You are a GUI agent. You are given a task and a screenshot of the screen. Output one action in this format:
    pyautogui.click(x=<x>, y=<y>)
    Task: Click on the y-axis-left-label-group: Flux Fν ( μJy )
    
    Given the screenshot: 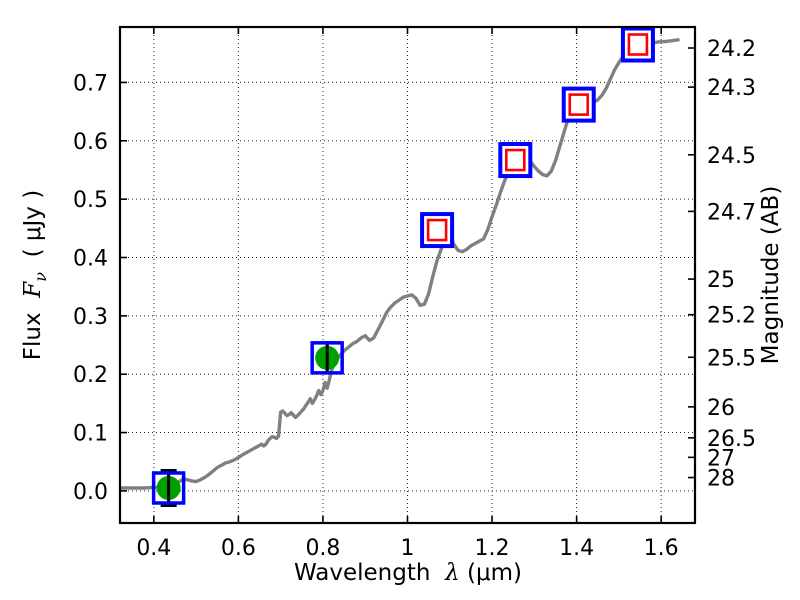 What is the action you would take?
    pyautogui.click(x=35, y=275)
    